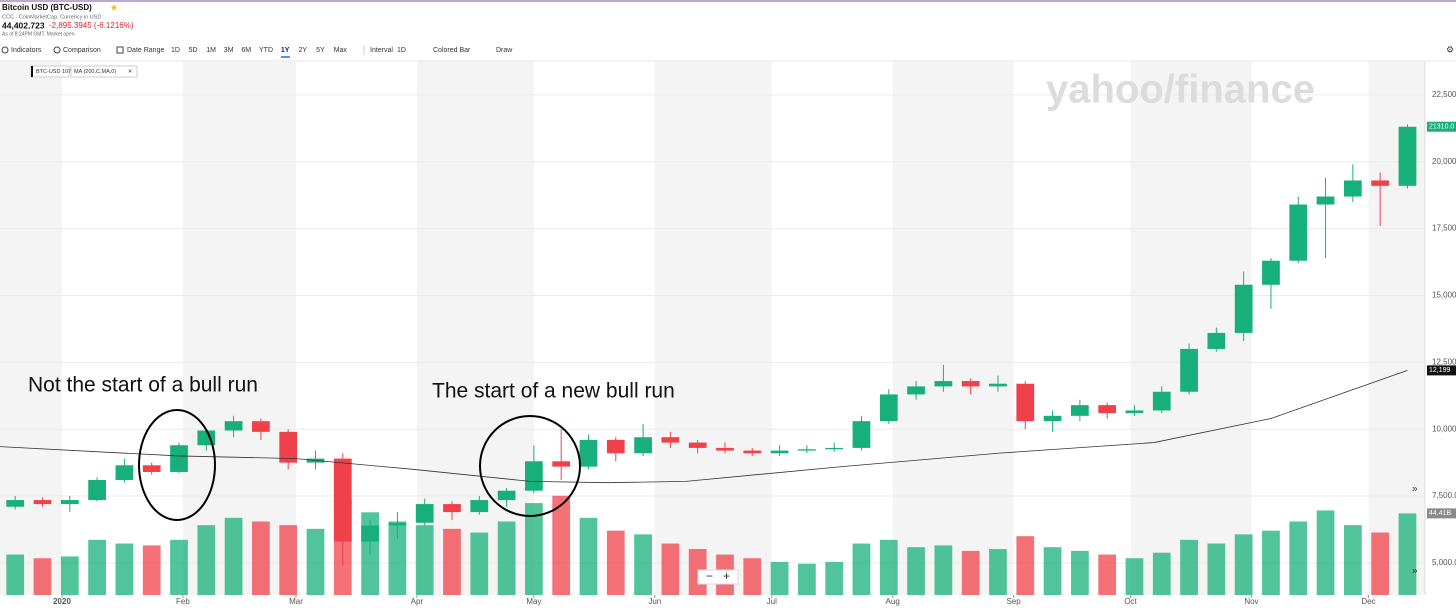 The height and width of the screenshot is (610, 1456). What do you see at coordinates (193, 50) in the screenshot?
I see `range-button: 5D` at bounding box center [193, 50].